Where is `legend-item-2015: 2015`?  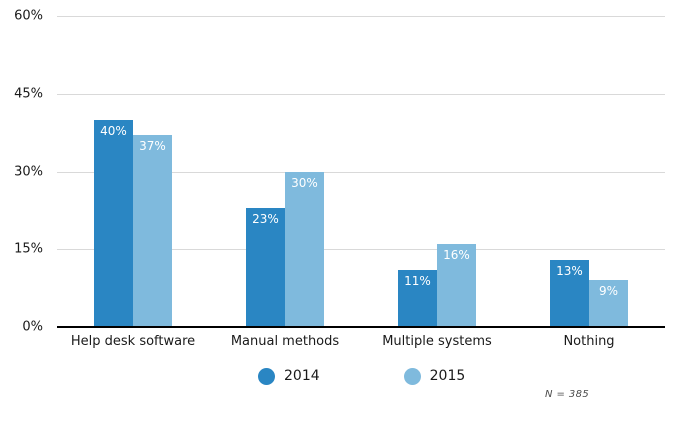 legend-item-2015: 2015 is located at coordinates (434, 376).